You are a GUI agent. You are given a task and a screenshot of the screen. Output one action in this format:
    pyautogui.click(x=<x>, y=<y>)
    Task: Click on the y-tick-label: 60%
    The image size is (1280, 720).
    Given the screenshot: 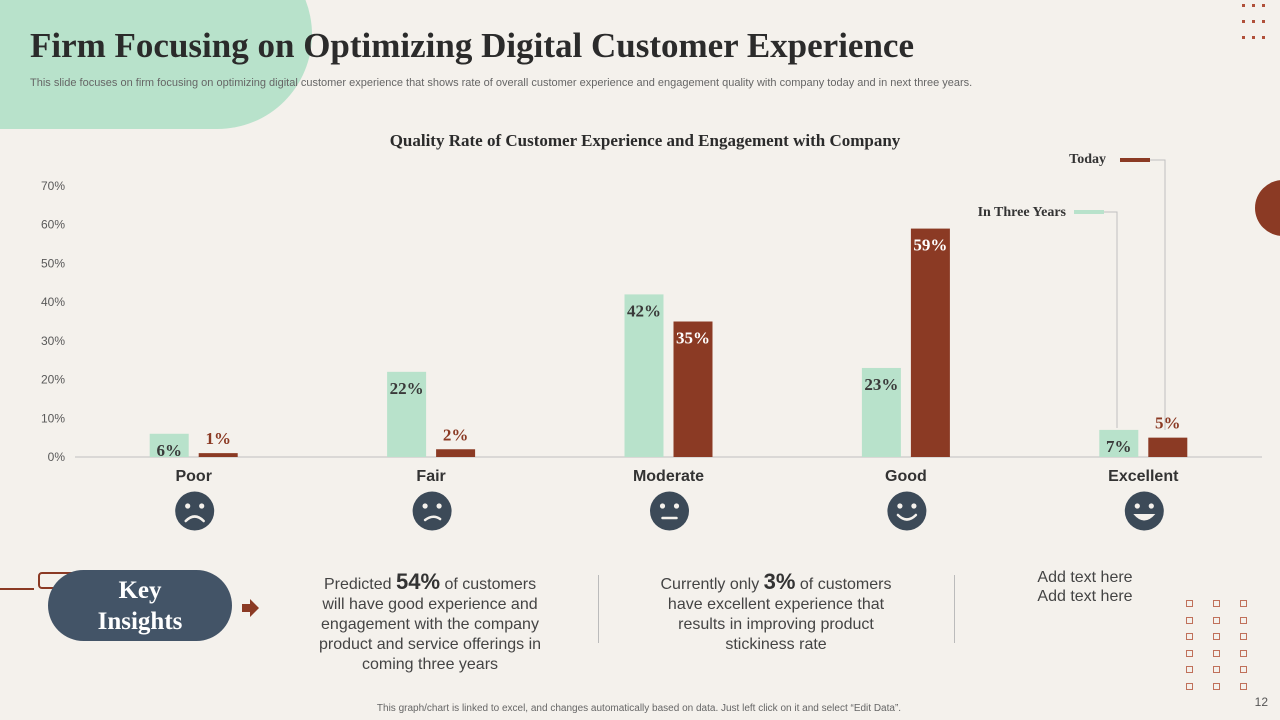 What is the action you would take?
    pyautogui.click(x=53, y=225)
    